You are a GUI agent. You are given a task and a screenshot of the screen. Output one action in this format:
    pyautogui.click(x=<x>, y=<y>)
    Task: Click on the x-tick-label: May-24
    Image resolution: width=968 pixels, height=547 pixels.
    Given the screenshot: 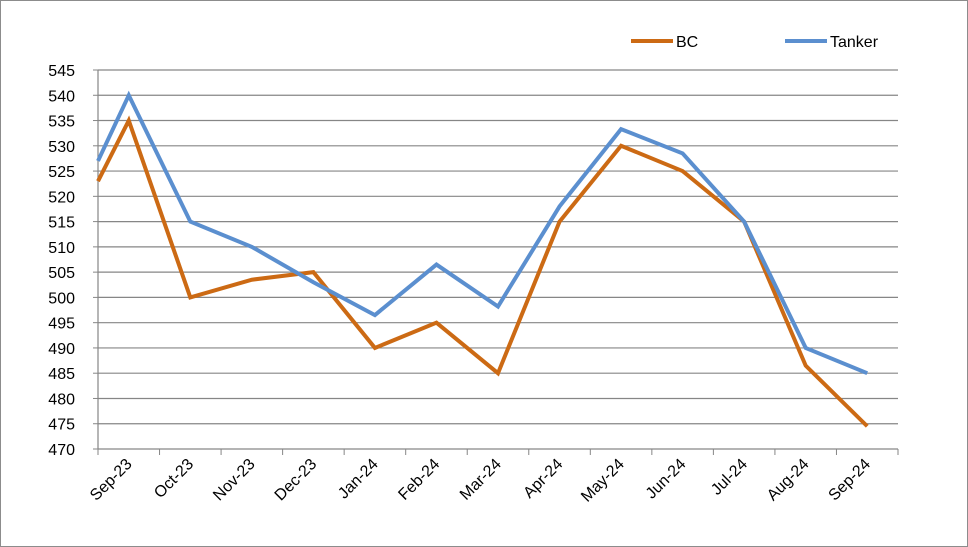 What is the action you would take?
    pyautogui.click(x=603, y=481)
    